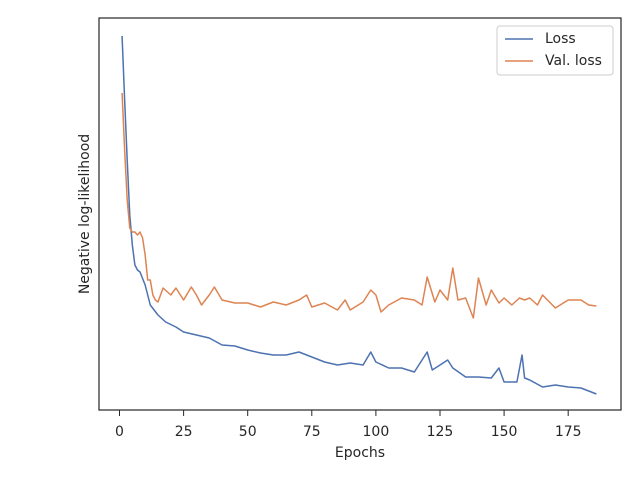 This screenshot has width=640, height=480. What do you see at coordinates (85, 214) in the screenshot?
I see `y-axis-label: Negative log-likelihood` at bounding box center [85, 214].